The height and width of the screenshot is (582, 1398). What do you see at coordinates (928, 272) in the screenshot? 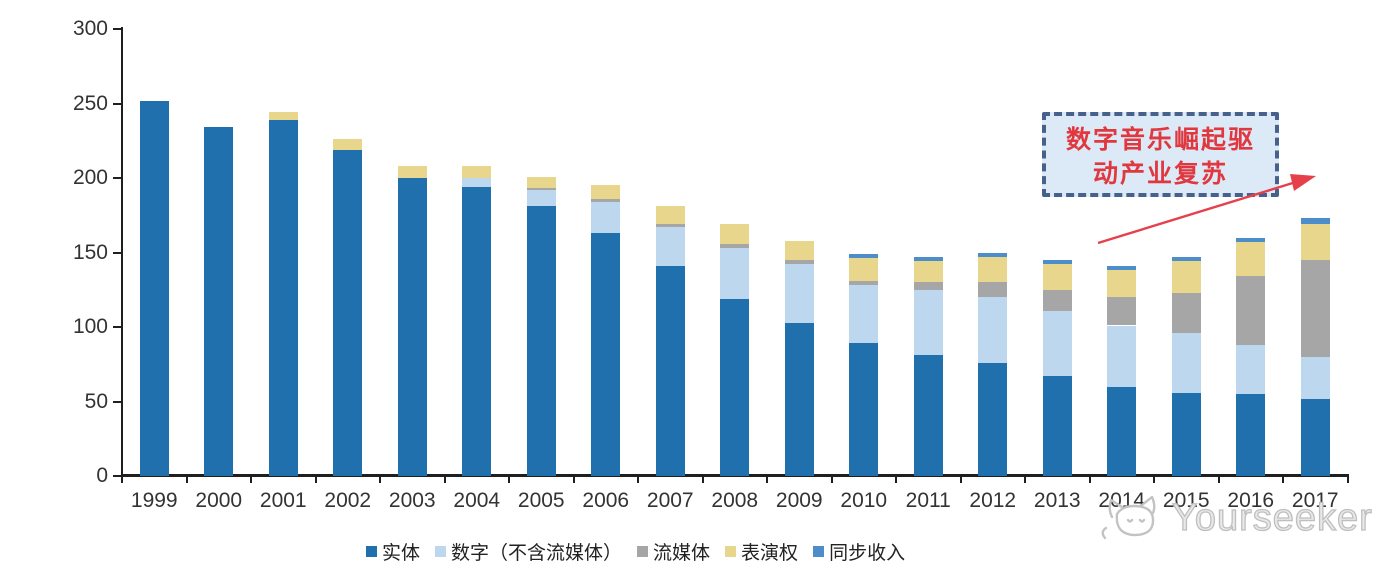
I see `bar-segment-performance-rights-2011` at bounding box center [928, 272].